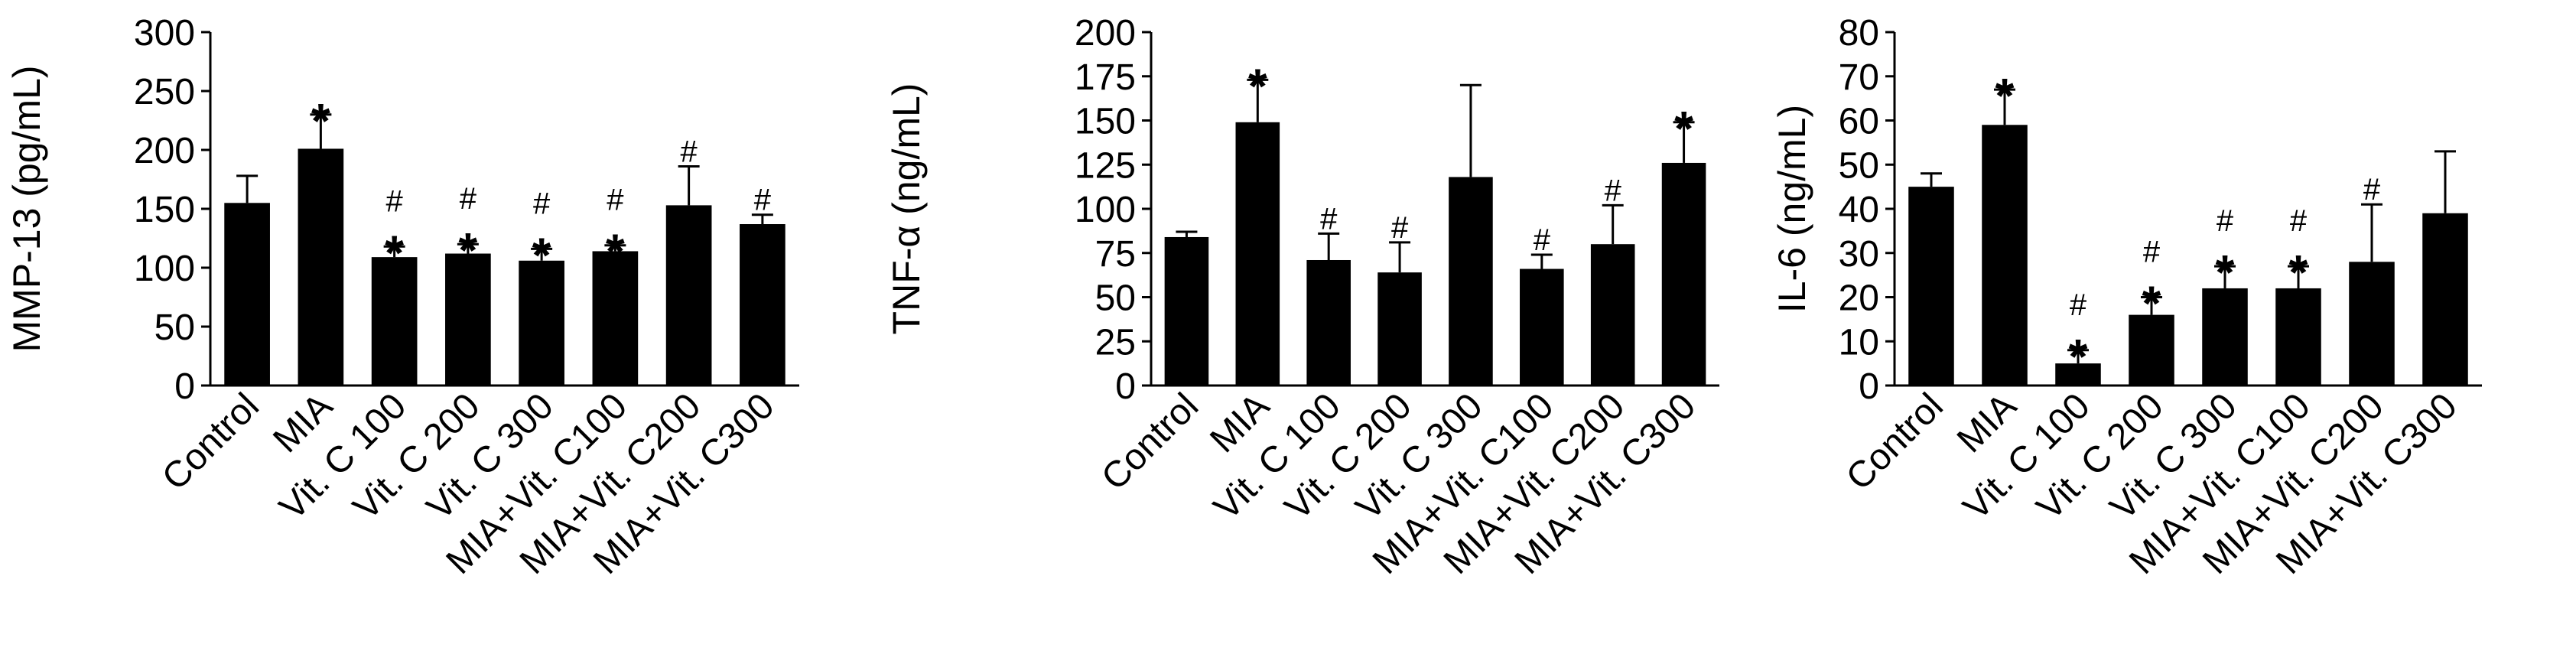  Describe the element at coordinates (1859, 210) in the screenshot. I see `y-tick-label: 40` at that location.